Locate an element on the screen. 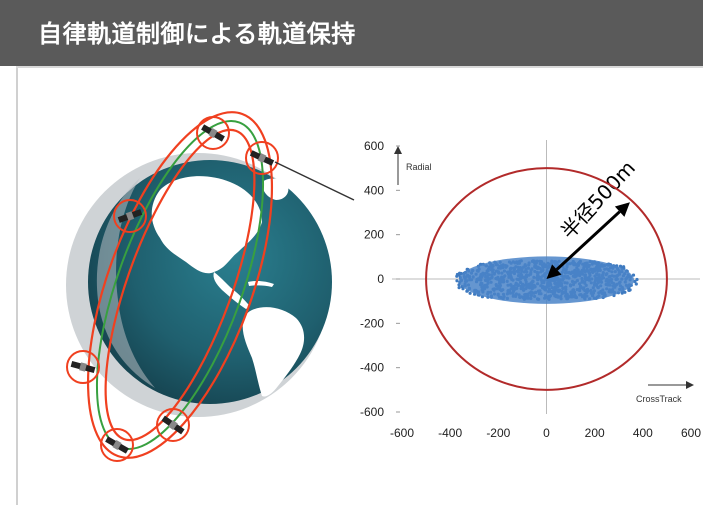  y-tick-labels: 600 400 200 0 -200 -400 -600 is located at coordinates (380, 279).